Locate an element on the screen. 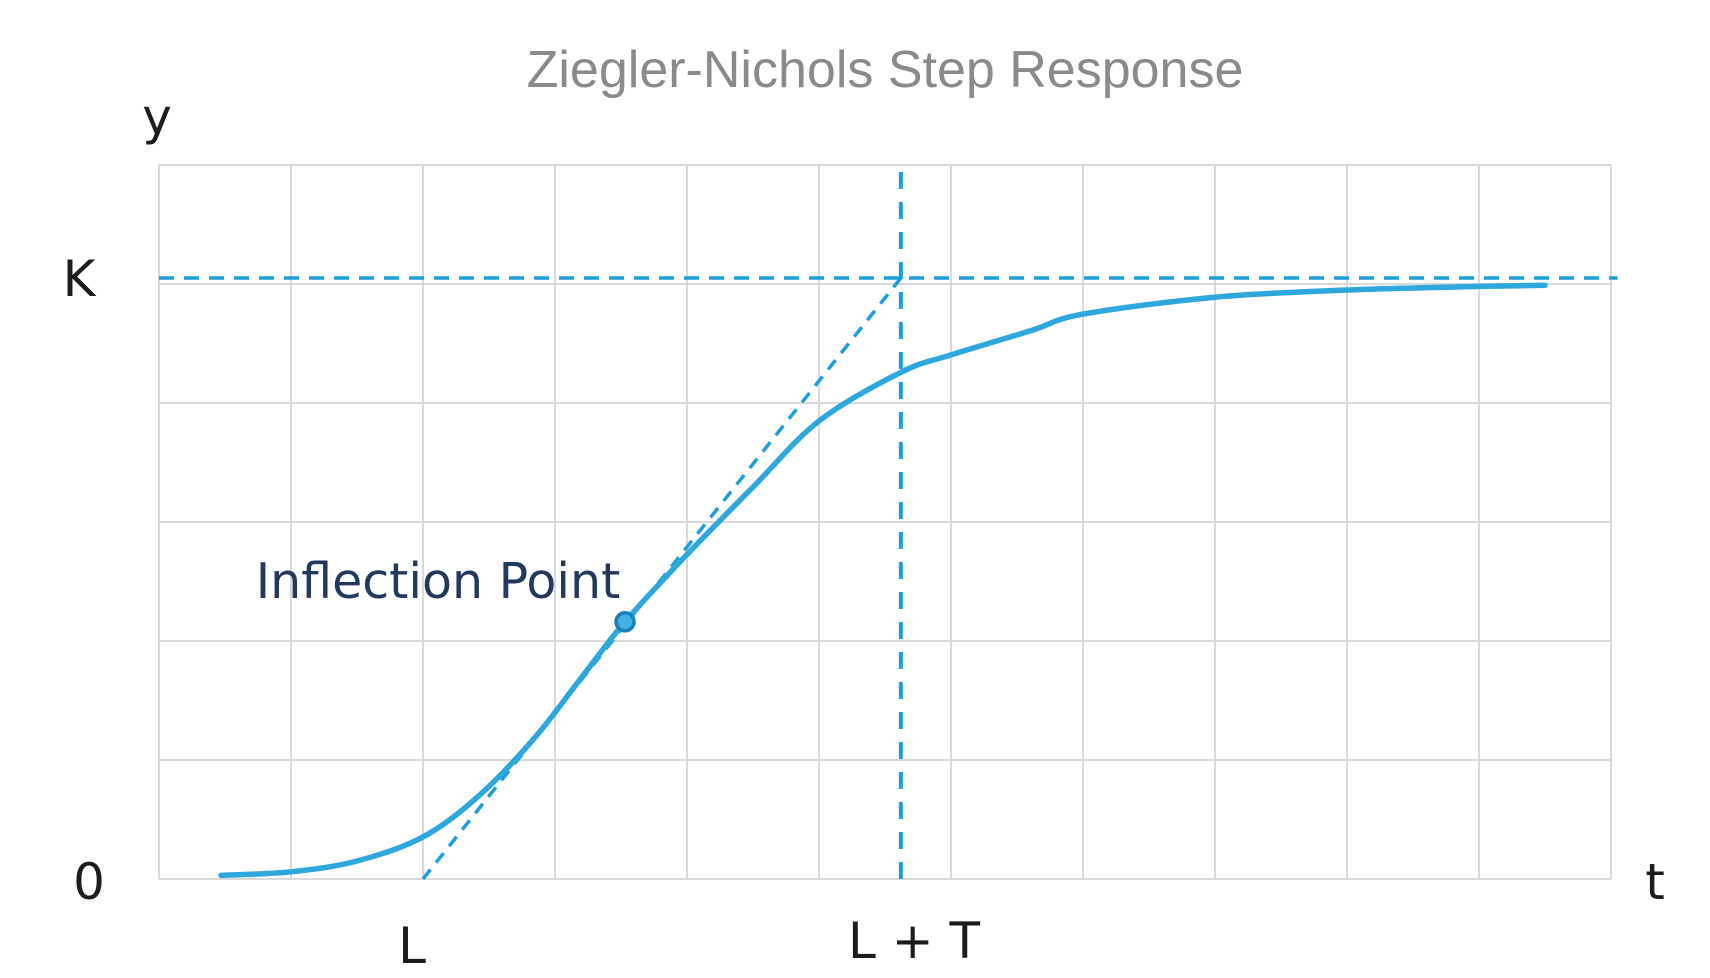 Image resolution: width=1710 pixels, height=978 pixels. inflection-point-marker is located at coordinates (625, 622).